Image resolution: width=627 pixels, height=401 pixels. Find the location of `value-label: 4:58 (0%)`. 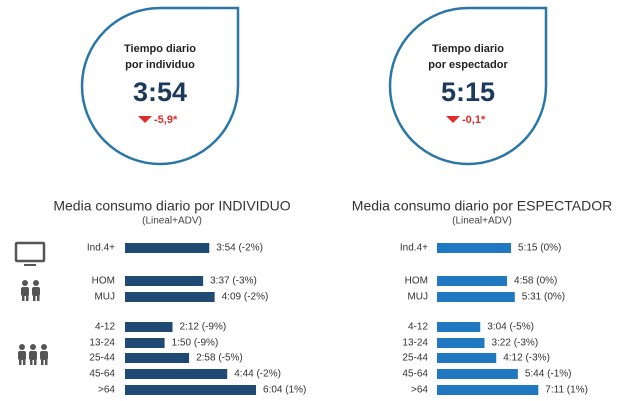

value-label: 4:58 (0%) is located at coordinates (535, 281).